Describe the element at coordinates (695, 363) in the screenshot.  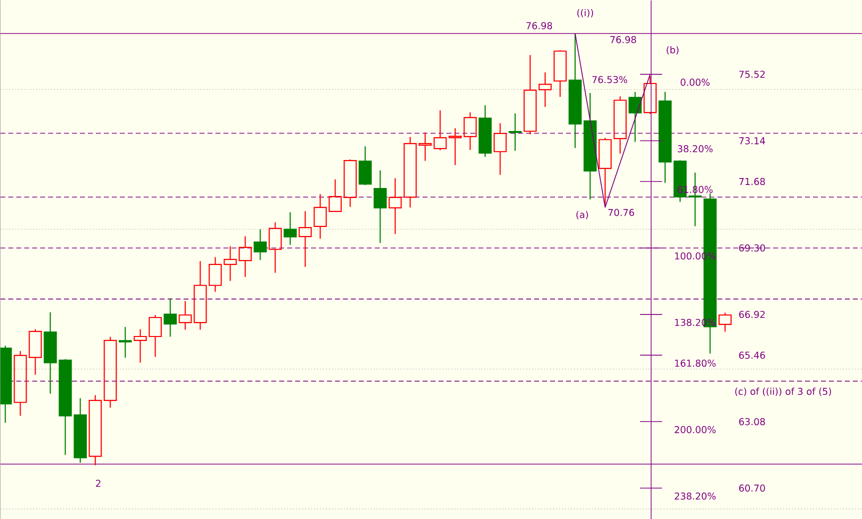
I see `annotation: 161.80%` at that location.